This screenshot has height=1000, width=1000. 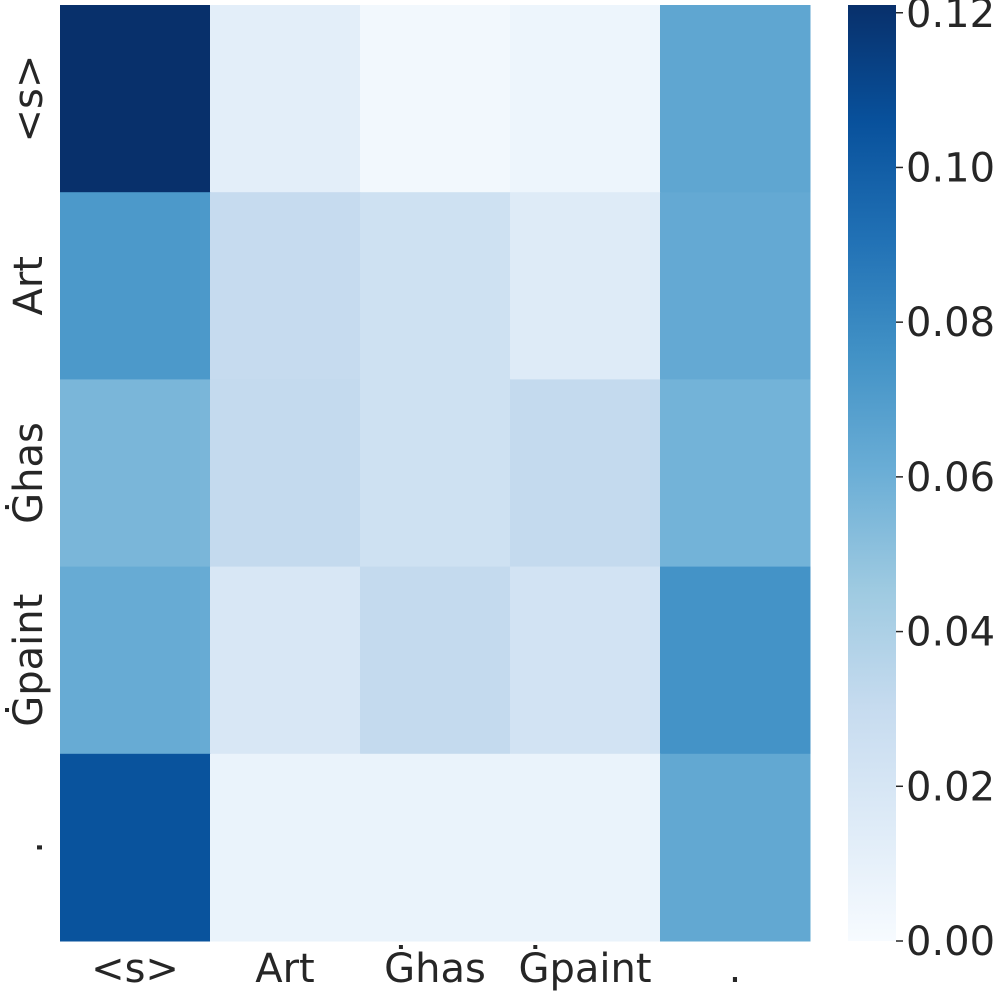 What do you see at coordinates (950, 633) in the screenshot?
I see `colorbar-tick-label: 0.04` at bounding box center [950, 633].